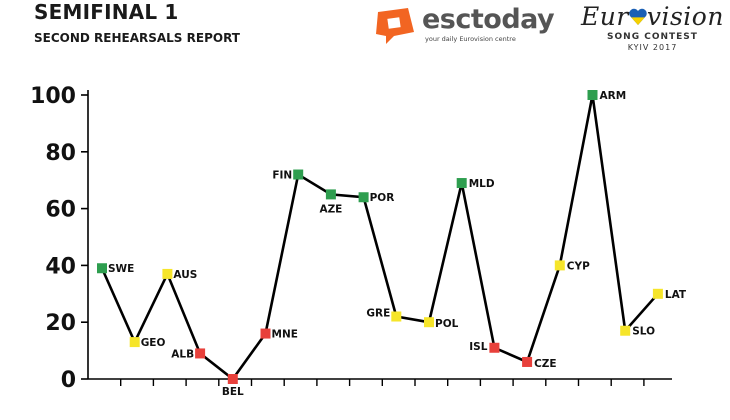  Describe the element at coordinates (478, 347) in the screenshot. I see `data-label-isl: ISL` at that location.